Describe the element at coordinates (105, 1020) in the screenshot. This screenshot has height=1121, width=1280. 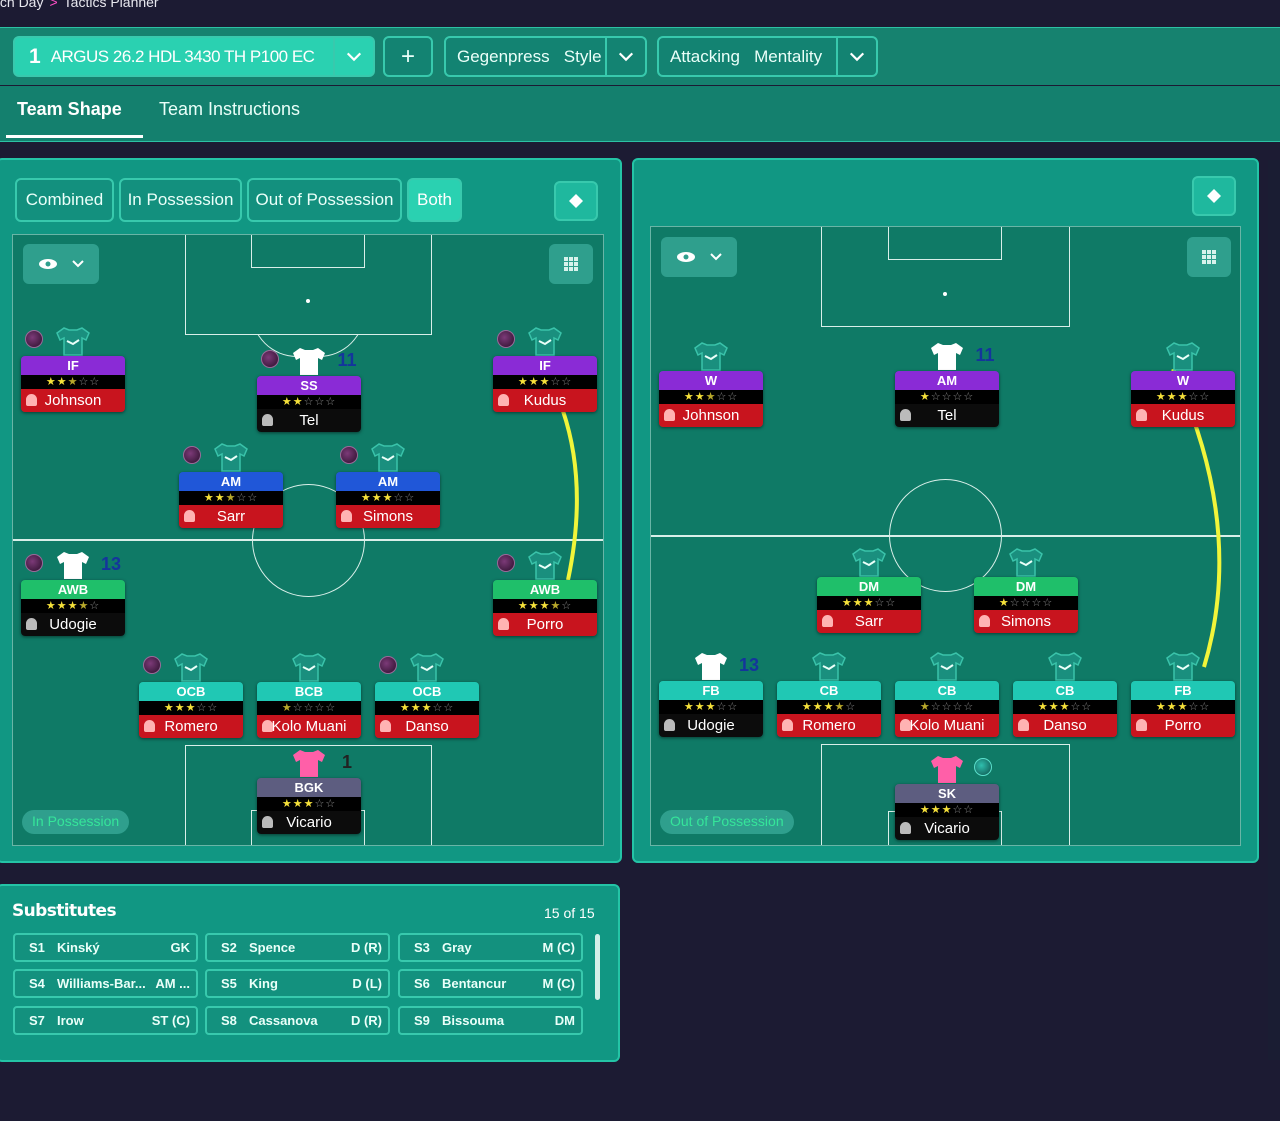
I see `substitute-item: S7 Irow ST (C)` at that location.